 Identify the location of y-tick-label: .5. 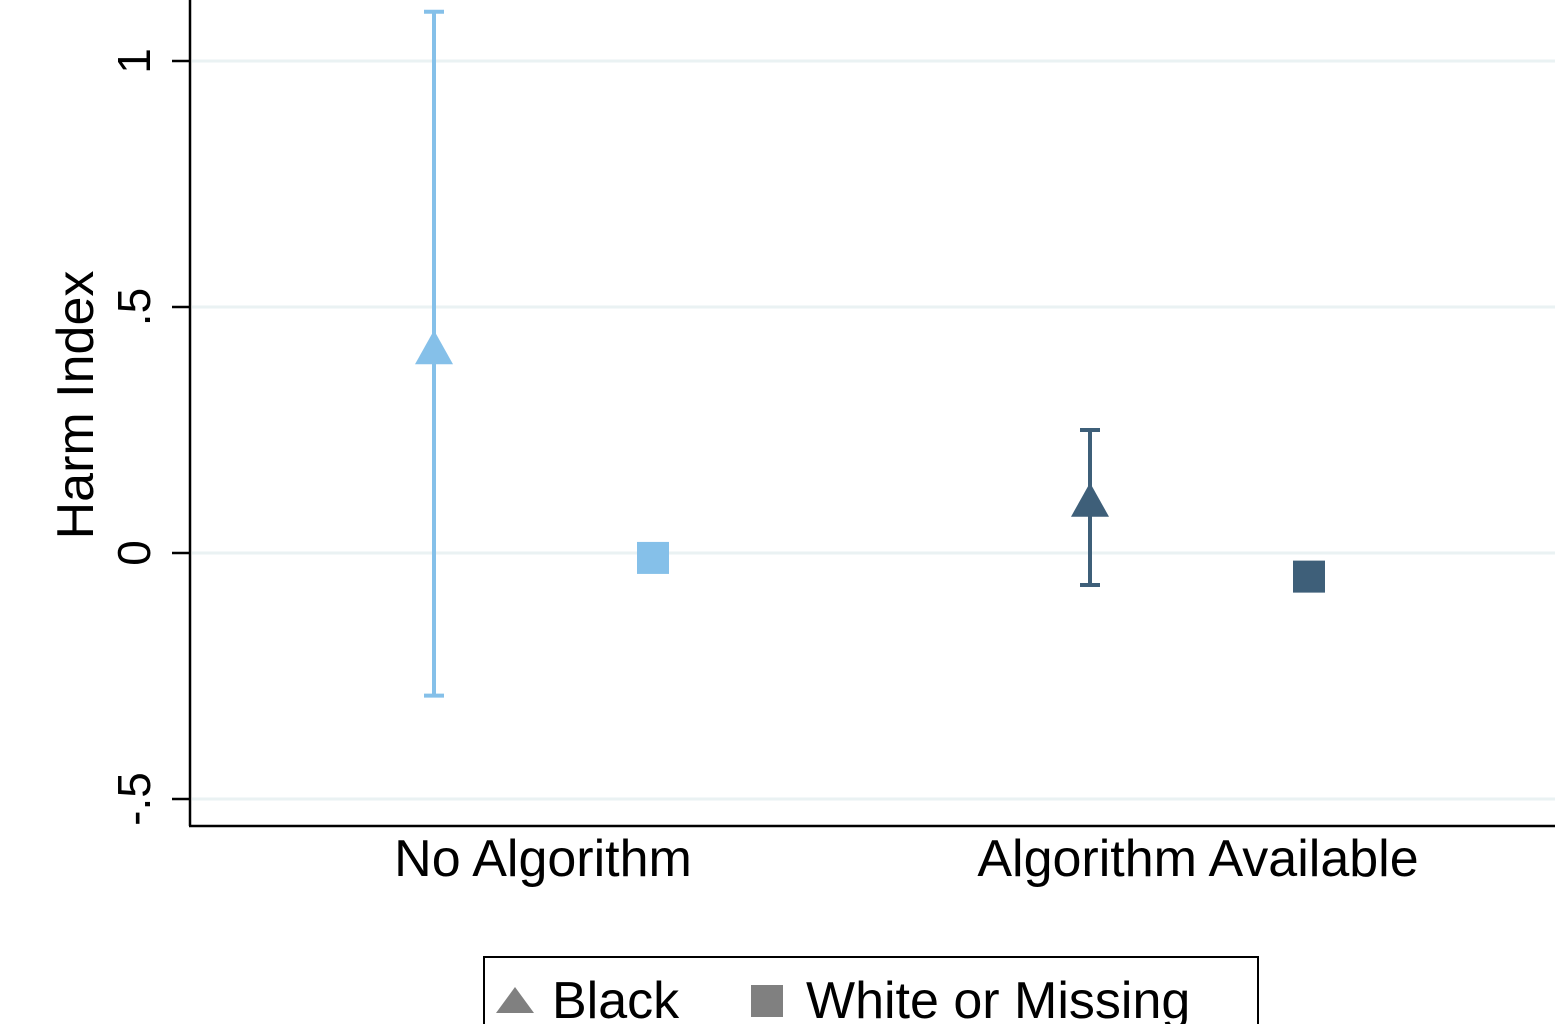
(134, 307).